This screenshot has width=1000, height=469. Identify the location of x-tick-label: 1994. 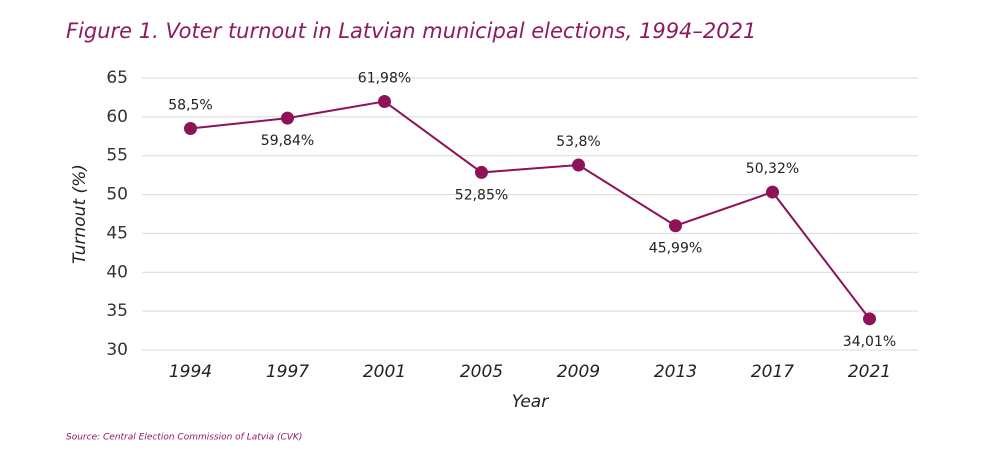
(190, 372).